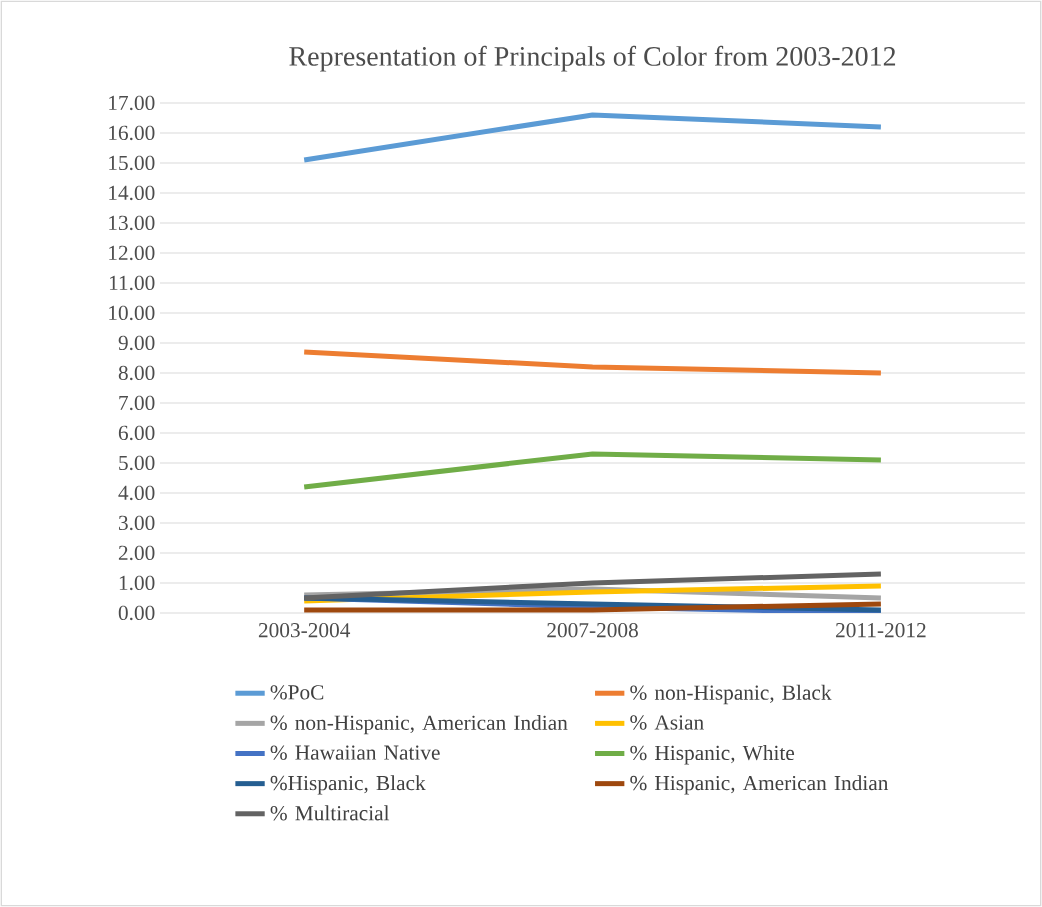 This screenshot has height=907, width=1042. Describe the element at coordinates (132, 133) in the screenshot. I see `y-tick-label: 16.00` at that location.